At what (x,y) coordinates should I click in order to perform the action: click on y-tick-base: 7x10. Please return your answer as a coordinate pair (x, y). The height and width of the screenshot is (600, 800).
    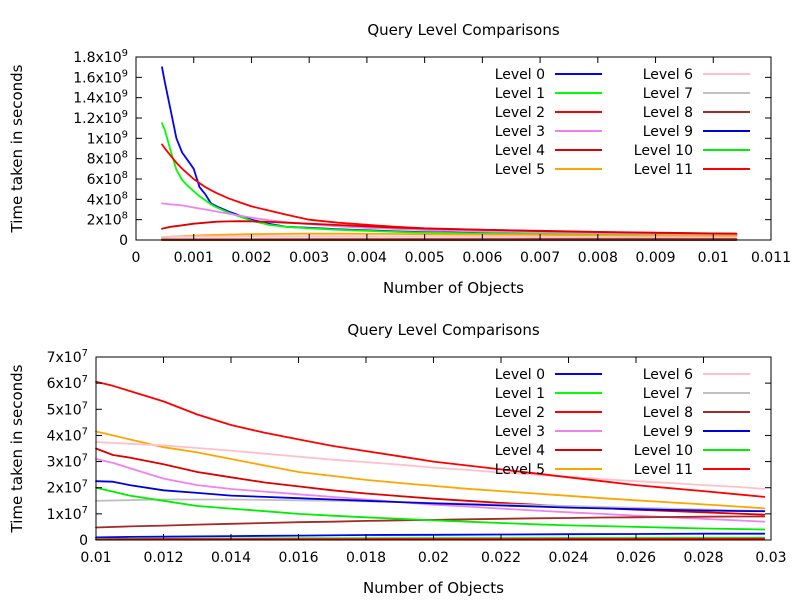
    Looking at the image, I should click on (64, 358).